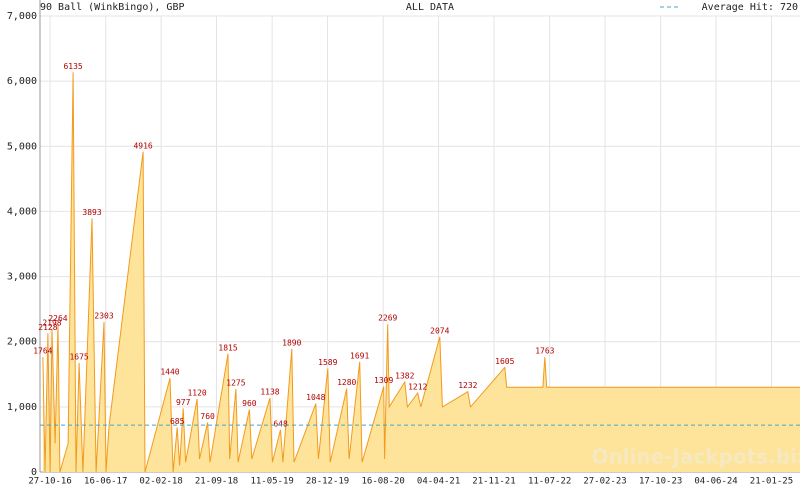 The width and height of the screenshot is (800, 490). Describe the element at coordinates (771, 482) in the screenshot. I see `x-tick-label: 21-01-25` at that location.